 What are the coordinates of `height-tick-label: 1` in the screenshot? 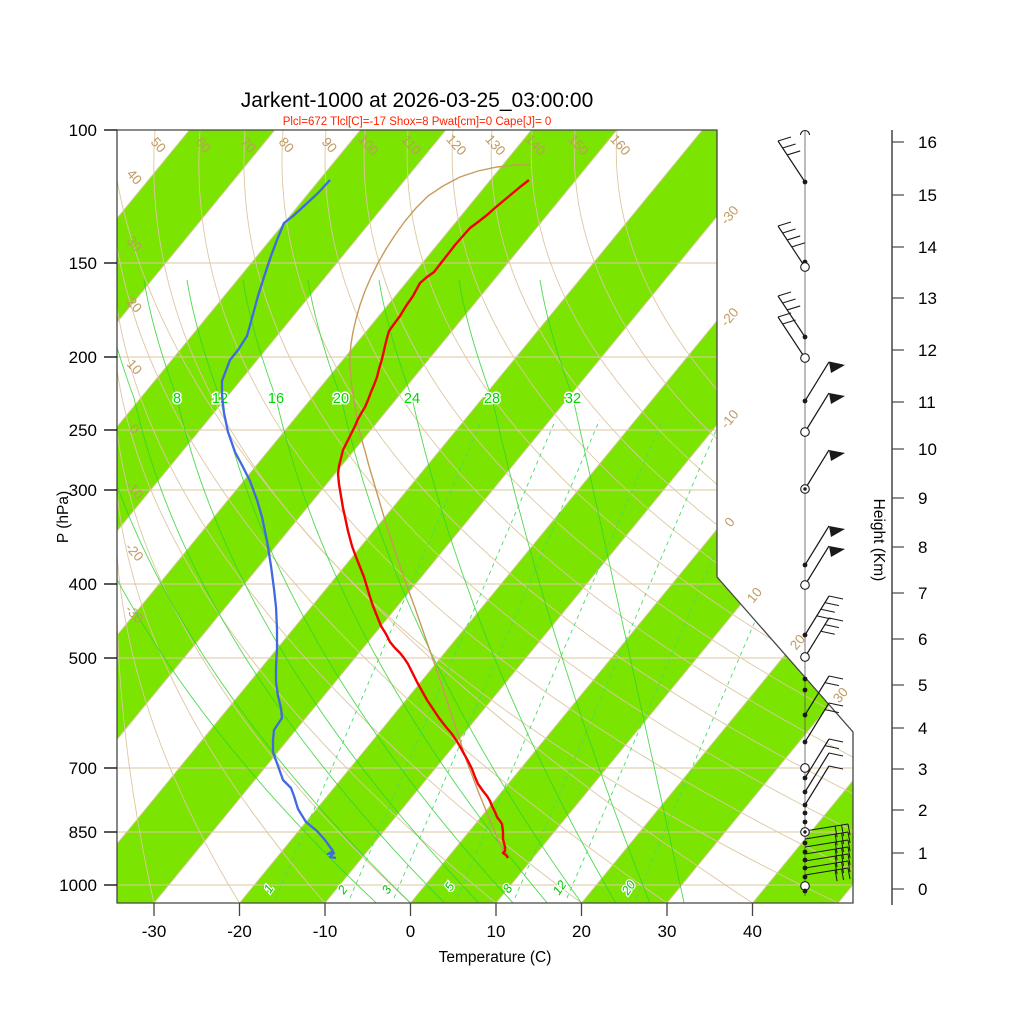 It's located at (922, 853).